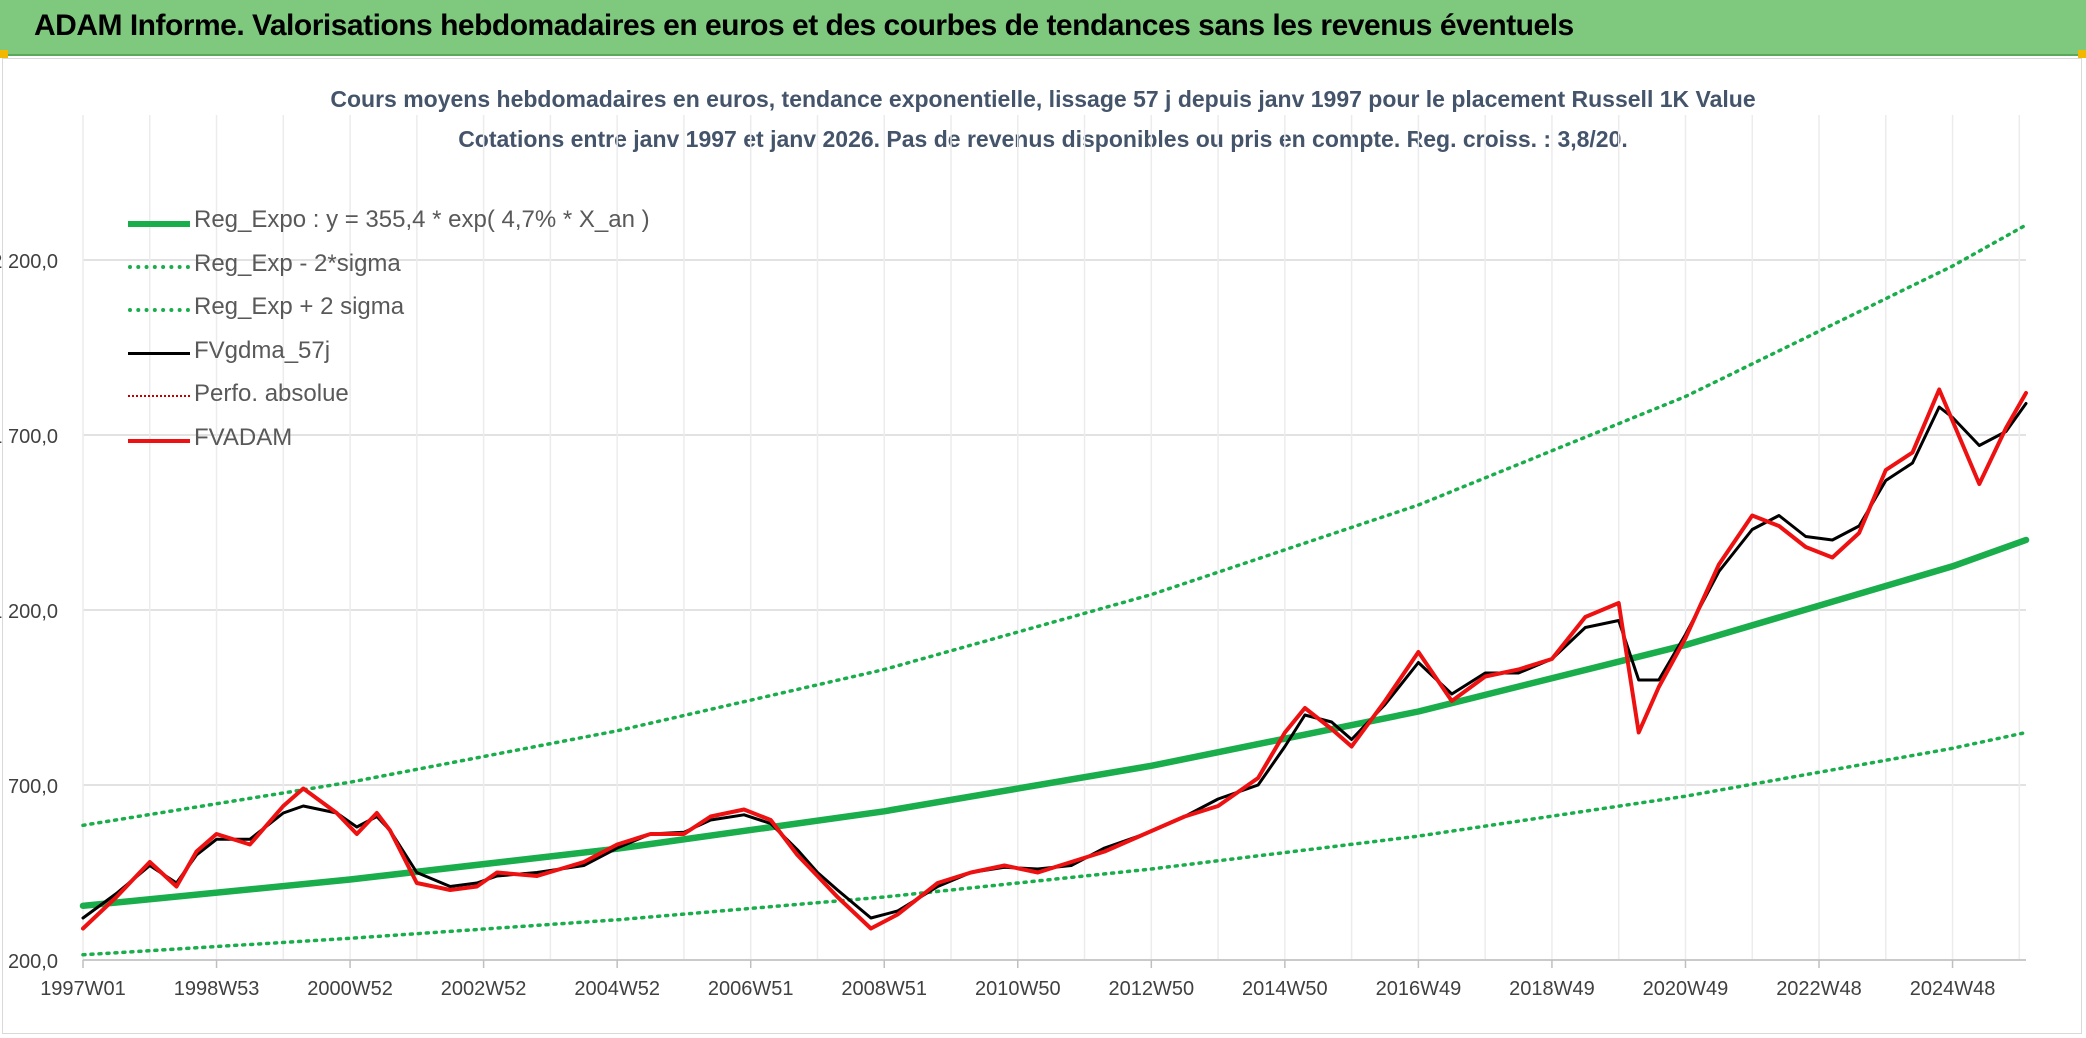 The height and width of the screenshot is (1038, 2086). What do you see at coordinates (1552, 989) in the screenshot?
I see `x-tick-label: 2018W49` at bounding box center [1552, 989].